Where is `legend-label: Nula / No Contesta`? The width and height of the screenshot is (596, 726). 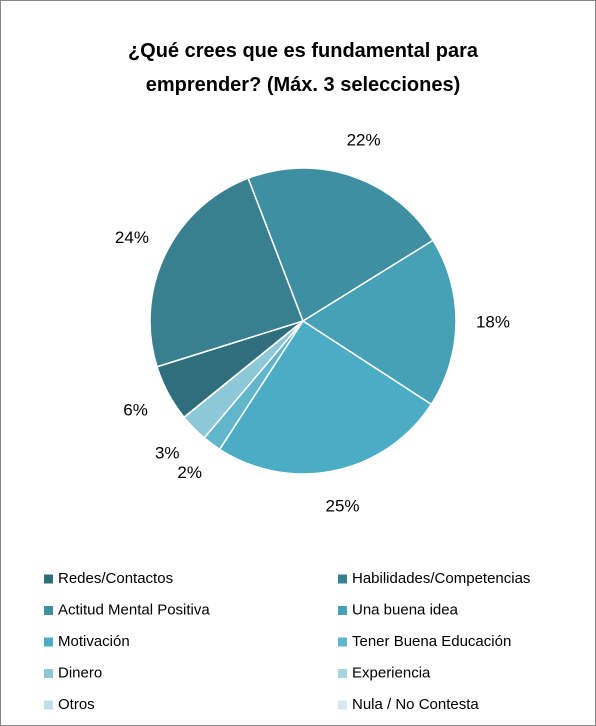
legend-label: Nula / No Contesta is located at coordinates (415, 704).